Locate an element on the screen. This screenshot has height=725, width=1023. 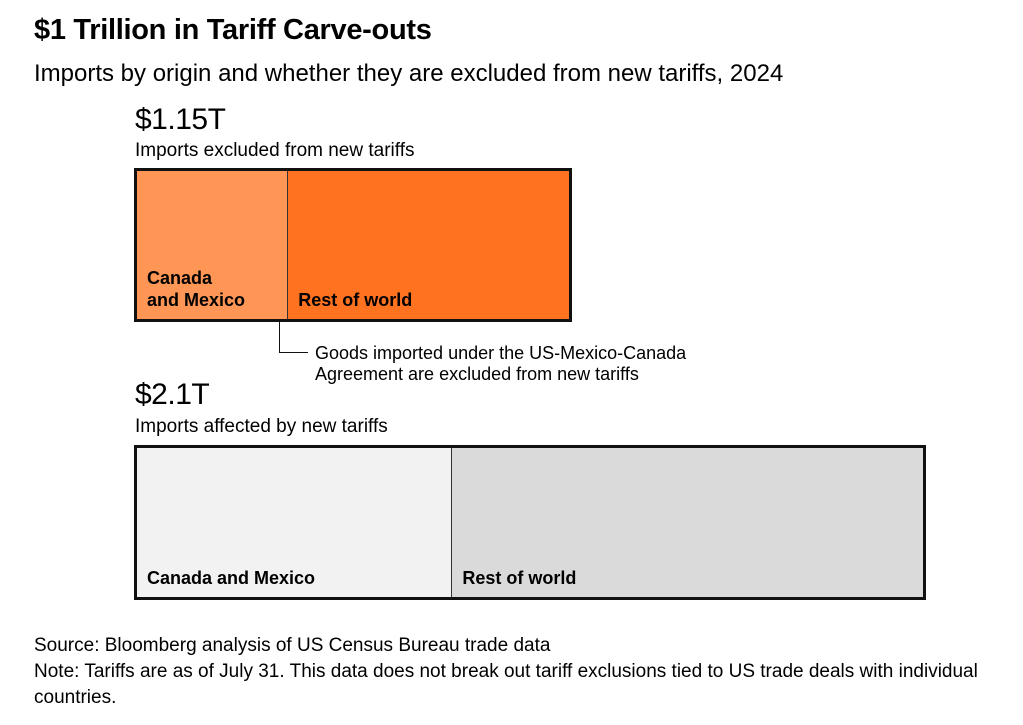
bar1-description: Imports excluded from new tariffs is located at coordinates (275, 150).